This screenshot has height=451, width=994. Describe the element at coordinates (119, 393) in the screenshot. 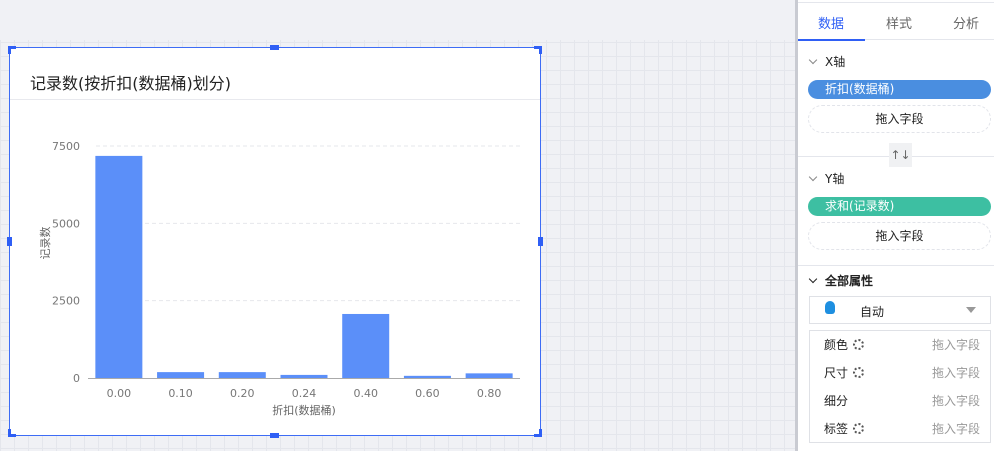

I see `x-tick-label: 0.00` at that location.